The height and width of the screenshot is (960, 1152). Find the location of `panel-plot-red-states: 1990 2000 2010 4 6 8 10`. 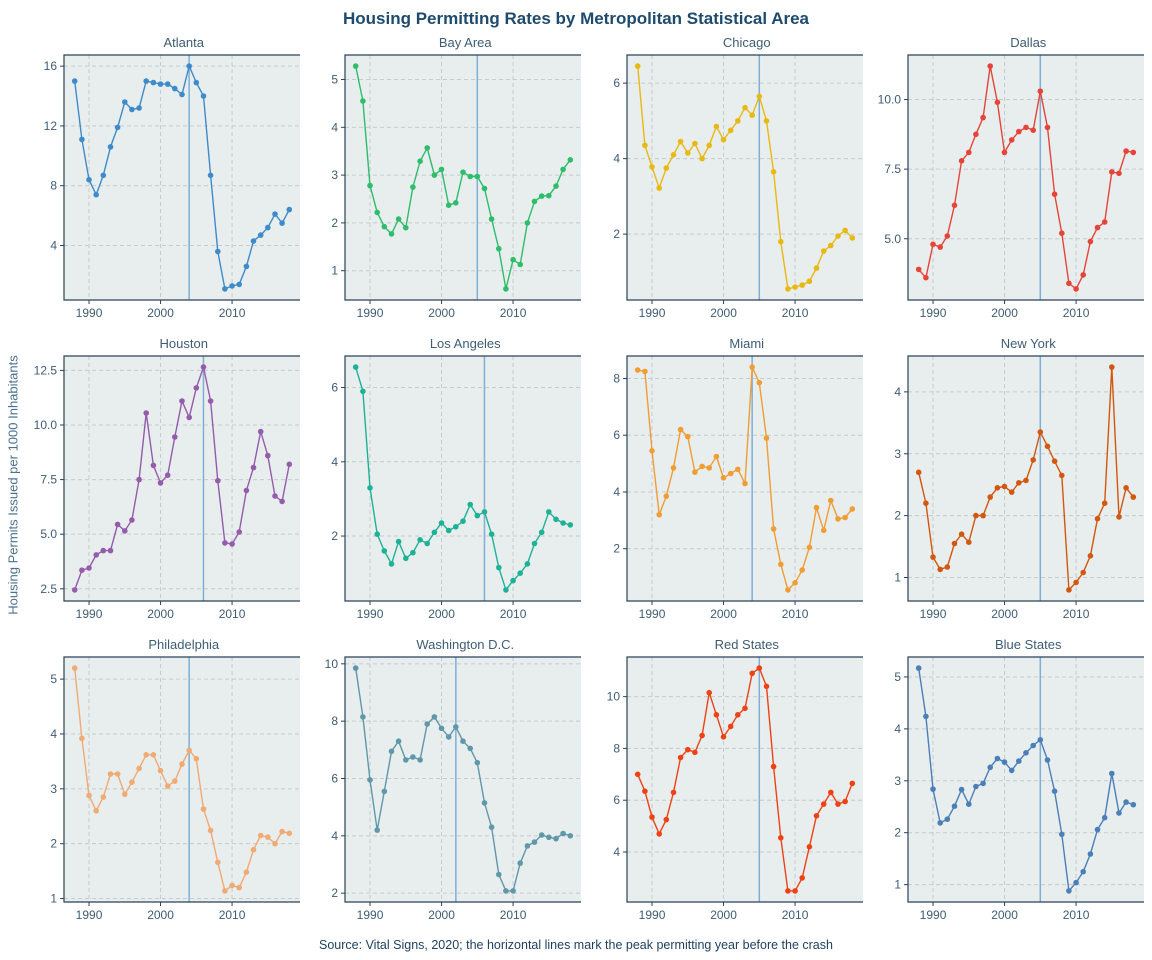

panel-plot-red-states: 1990 2000 2010 4 6 8 10 is located at coordinates (734, 789).